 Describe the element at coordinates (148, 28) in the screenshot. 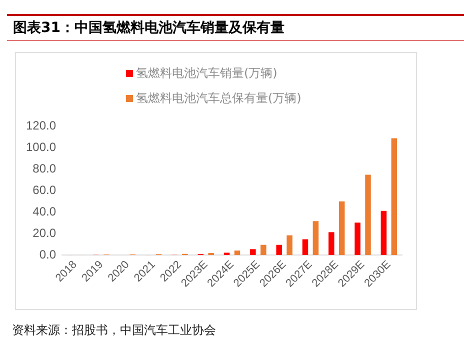

I see `chart-title: 图表31：中国氢燃料电池汽车销量及保有量` at that location.